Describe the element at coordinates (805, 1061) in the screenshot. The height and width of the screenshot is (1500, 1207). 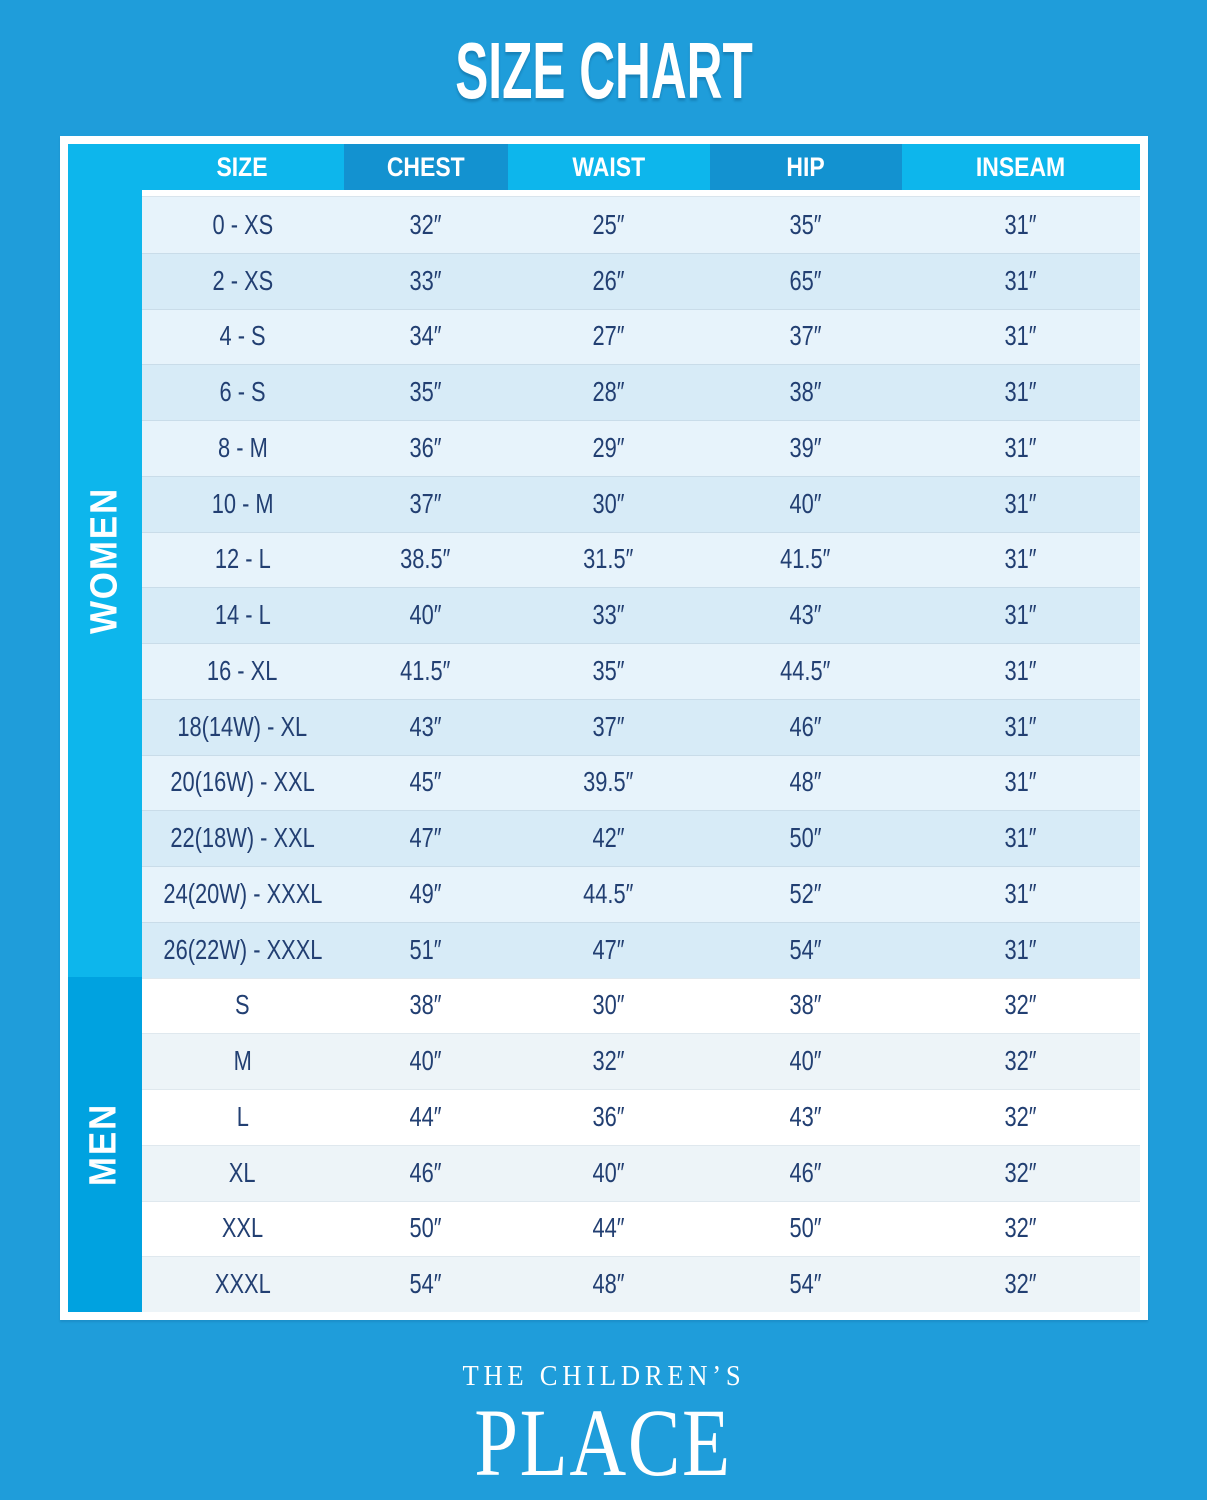
I see `hip-cell: 40″` at that location.